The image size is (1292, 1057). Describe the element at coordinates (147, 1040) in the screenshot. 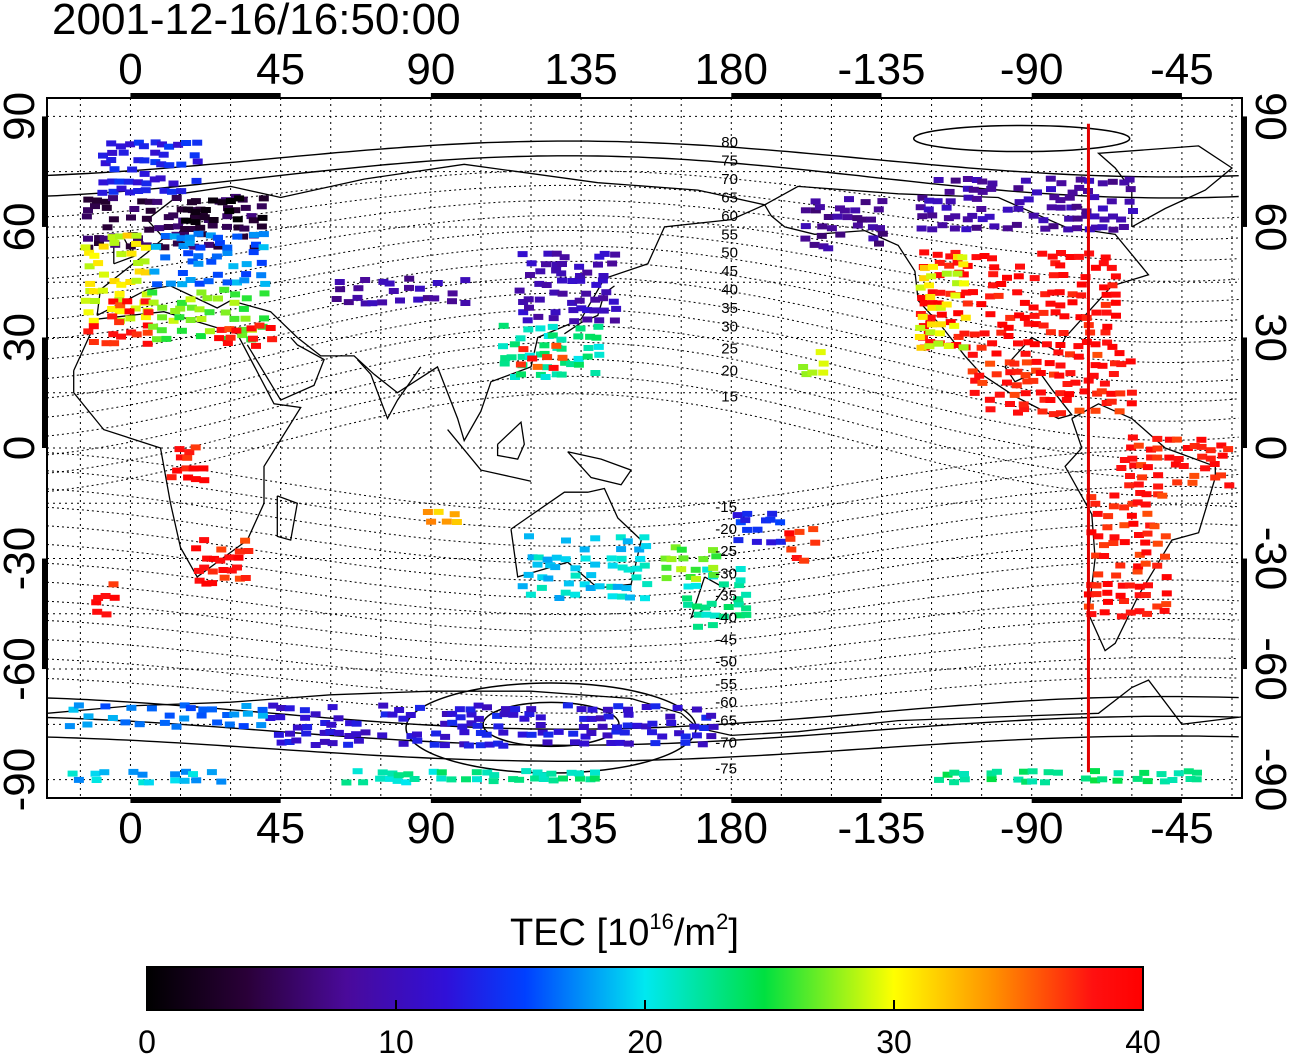

I see `colorbar-tick-label: 0` at that location.